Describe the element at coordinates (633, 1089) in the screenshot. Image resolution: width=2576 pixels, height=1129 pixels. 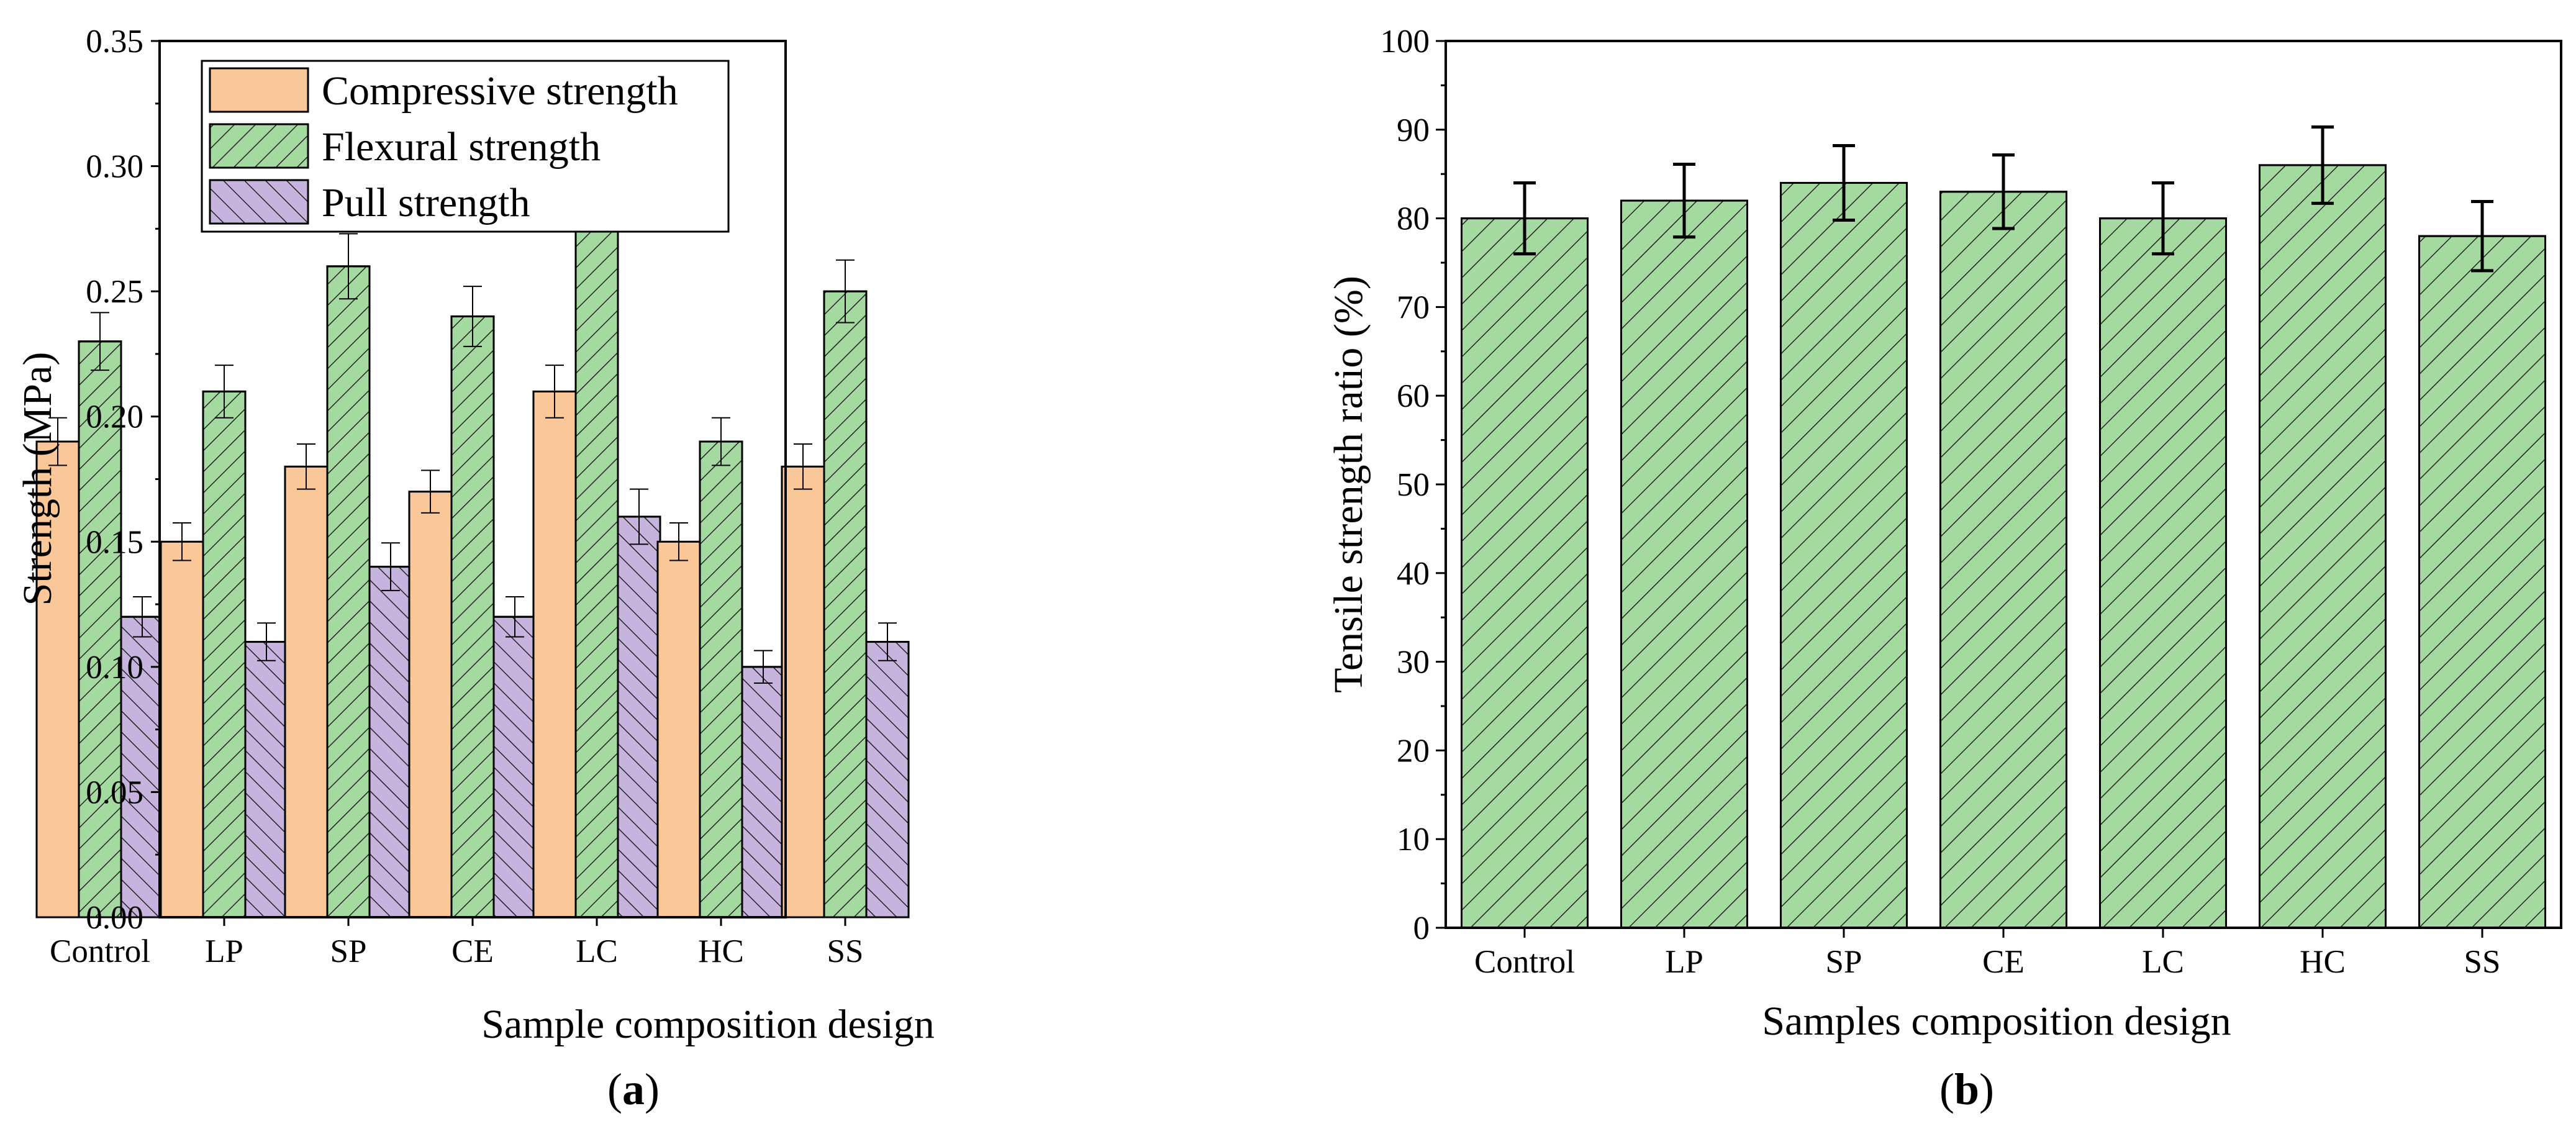
I see `chart-a-panel-label: (a)` at that location.